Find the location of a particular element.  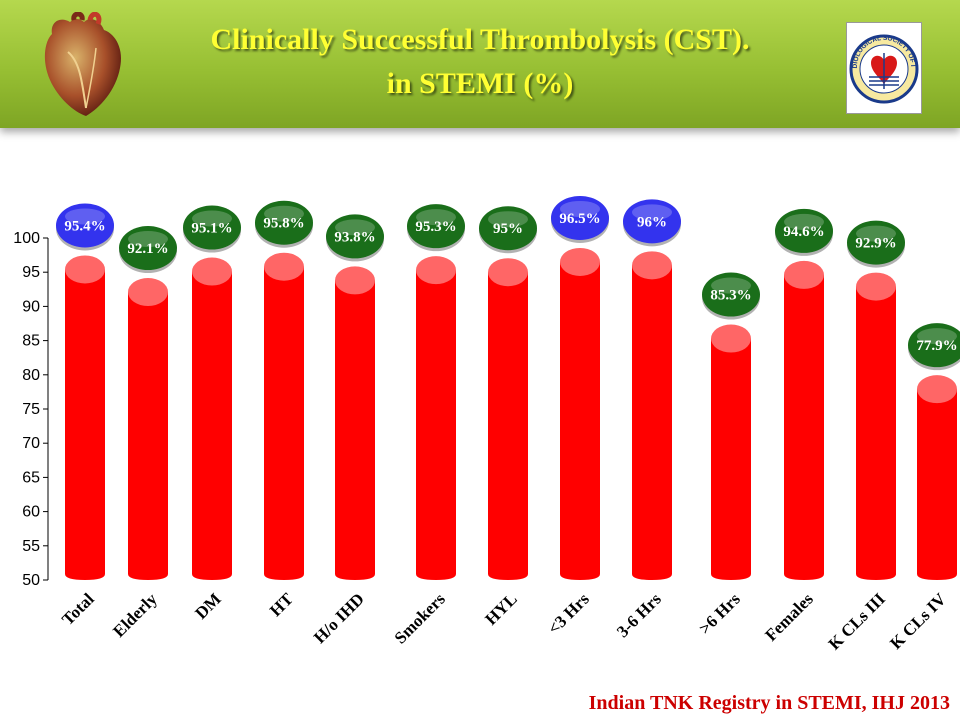

data-label: 92.1% is located at coordinates (147, 249).